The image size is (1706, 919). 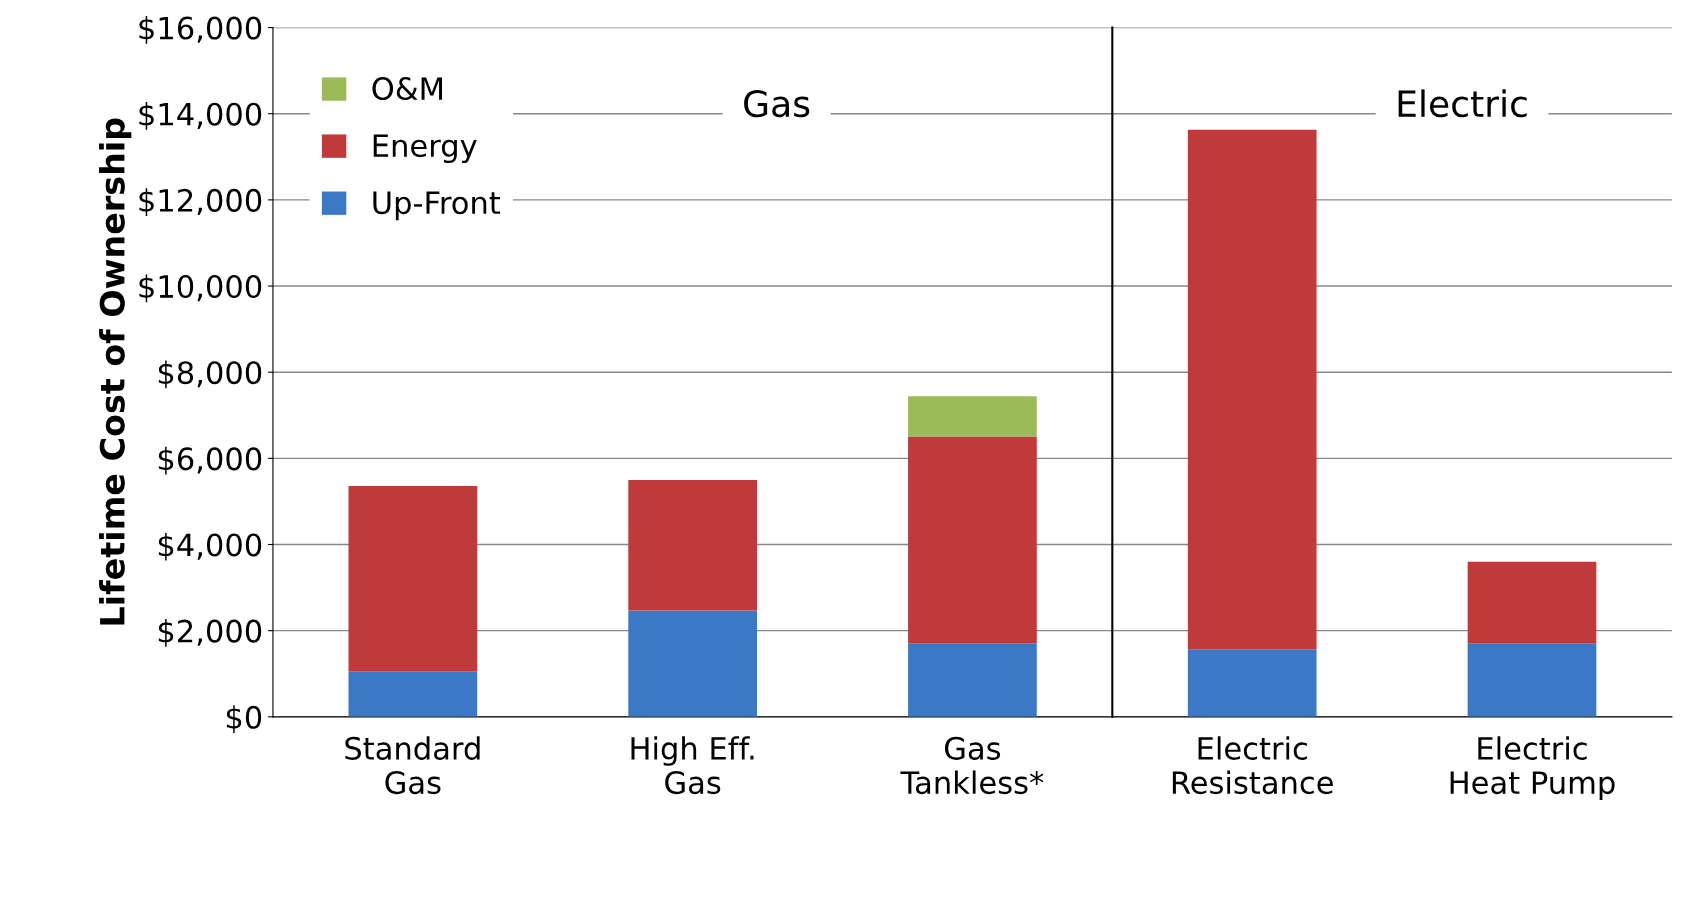 What do you see at coordinates (407, 89) in the screenshot?
I see `legend-label: O&M` at bounding box center [407, 89].